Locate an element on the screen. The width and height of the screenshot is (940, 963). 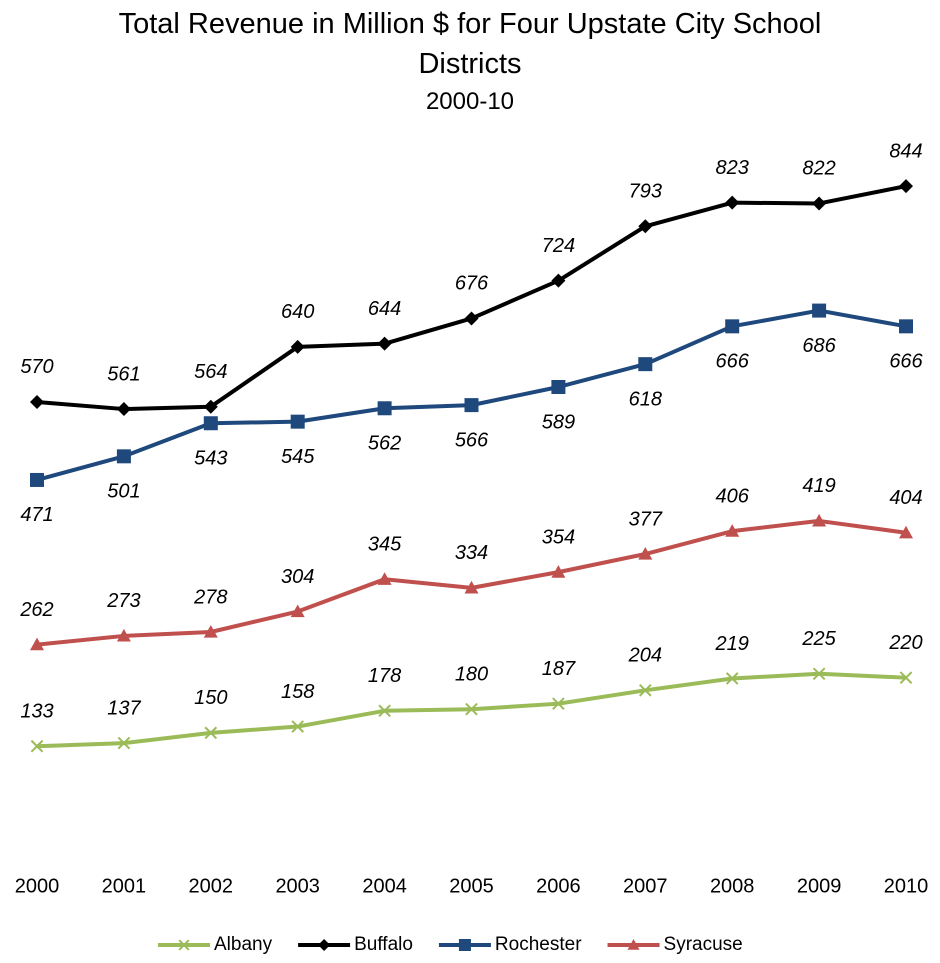
x-tick-label: 2006 is located at coordinates (558, 886).